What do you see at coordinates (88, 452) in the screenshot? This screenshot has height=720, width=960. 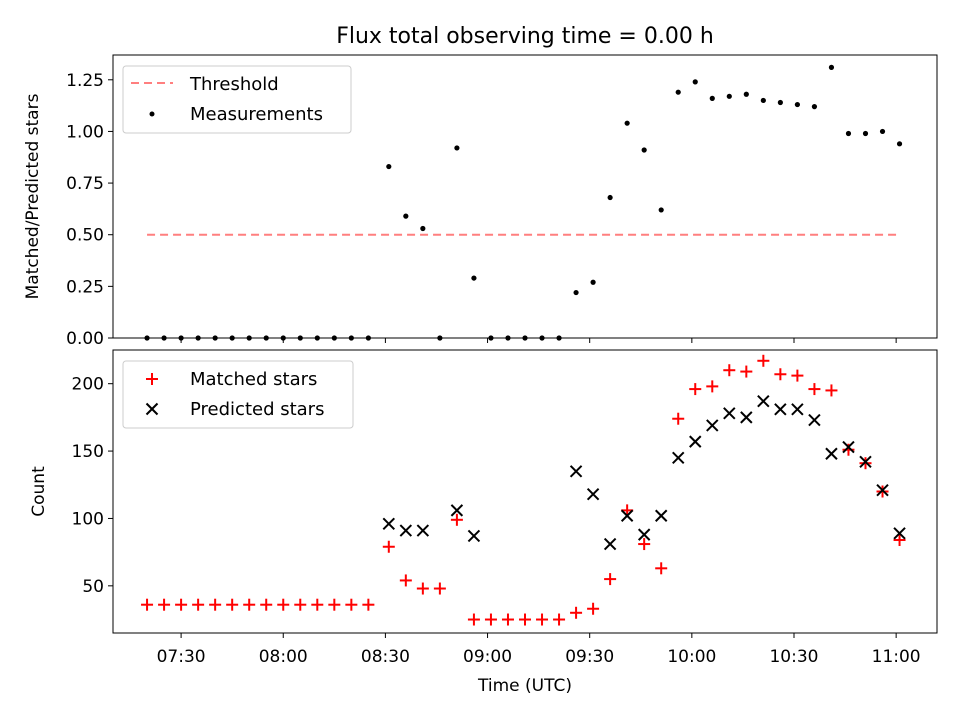 I see `bottom-y-tick-label: 150` at bounding box center [88, 452].